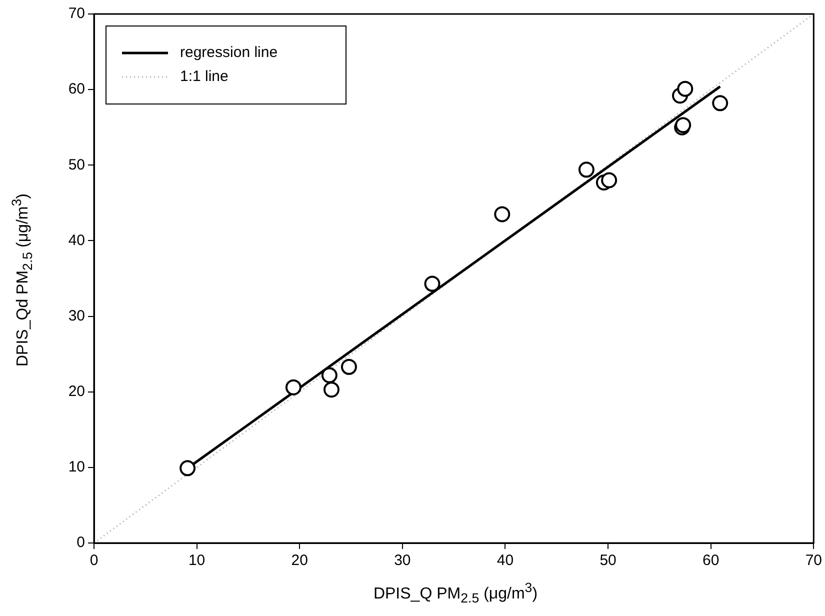  I want to click on y-tick-label: 0, so click(80, 543).